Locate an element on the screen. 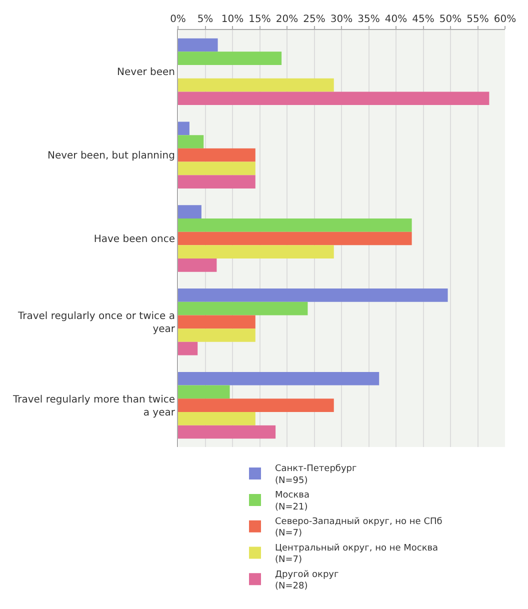 Image resolution: width=528 pixels, height=609 pixels. y-tick-label: Never been, but planning is located at coordinates (111, 156).